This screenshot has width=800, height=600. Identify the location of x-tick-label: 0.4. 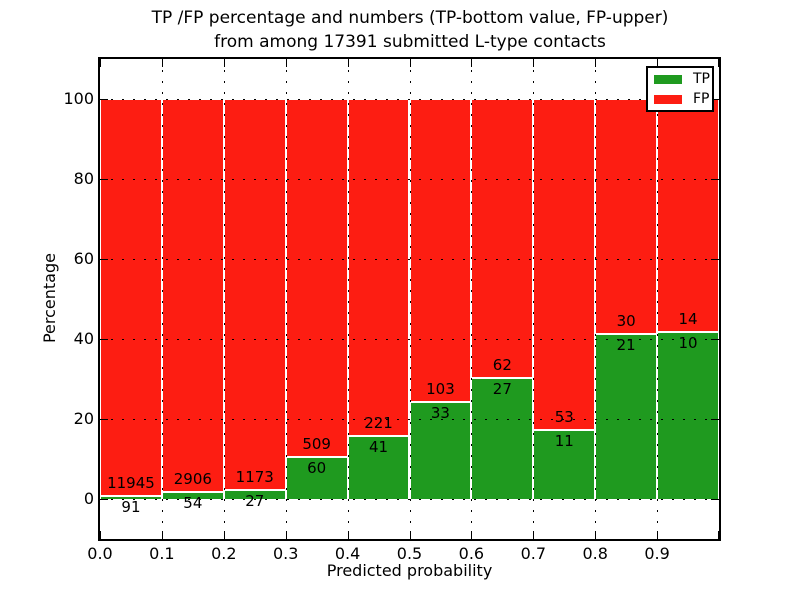
(347, 553).